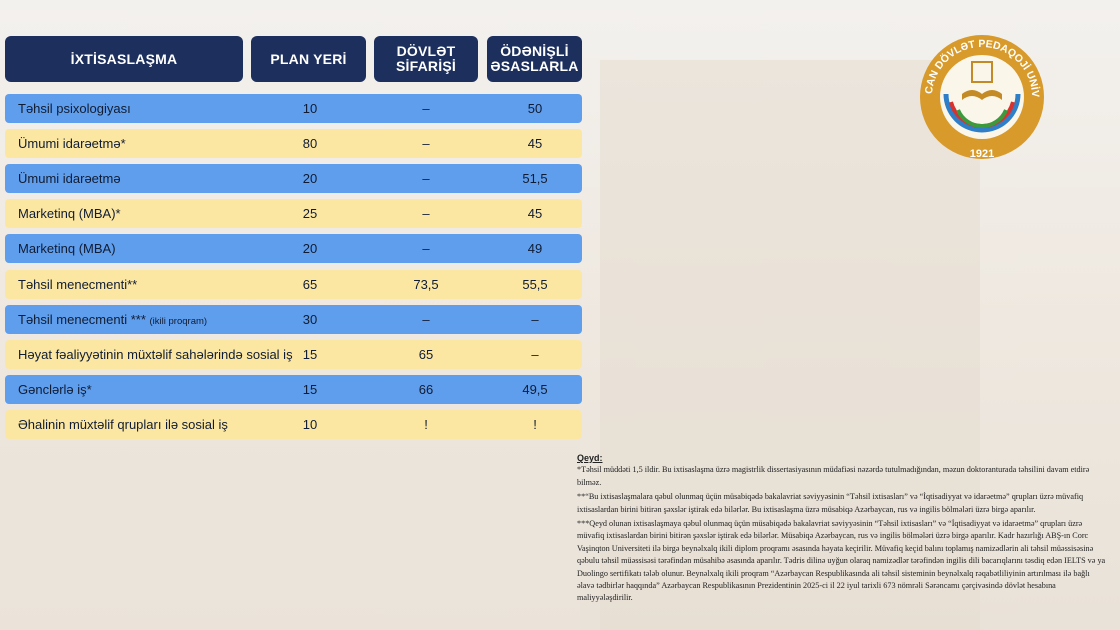  I want to click on column-header: İXTİSASLAŞMA, so click(124, 59).